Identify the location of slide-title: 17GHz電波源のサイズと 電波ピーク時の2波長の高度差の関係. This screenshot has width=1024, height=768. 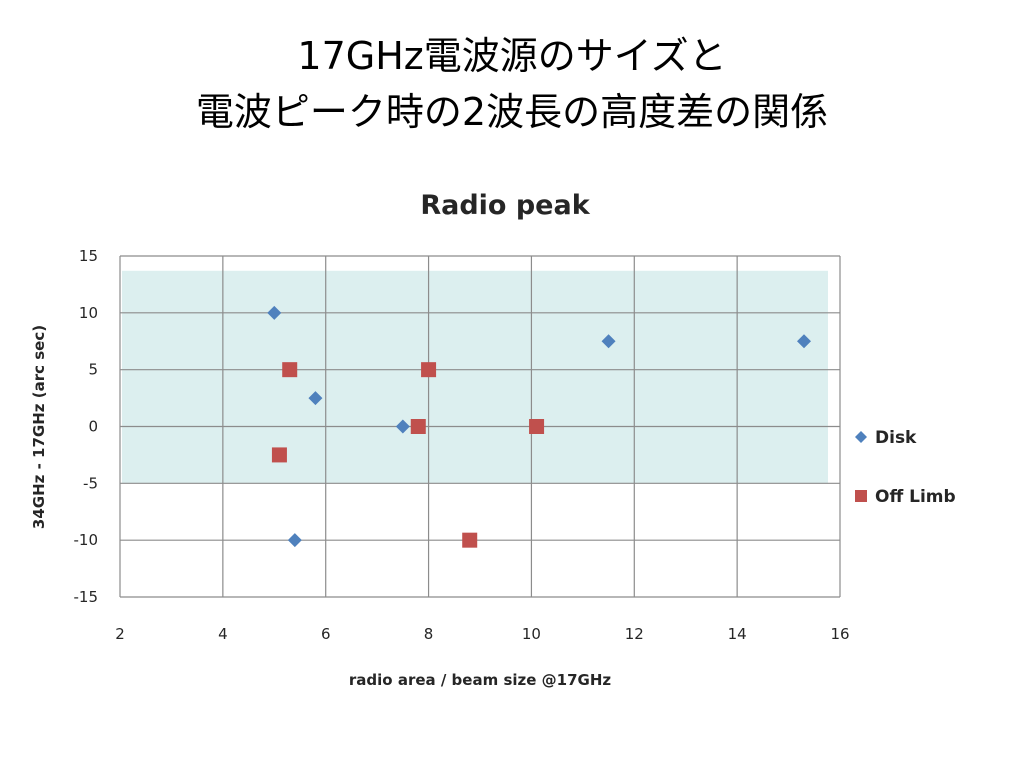
(512, 84).